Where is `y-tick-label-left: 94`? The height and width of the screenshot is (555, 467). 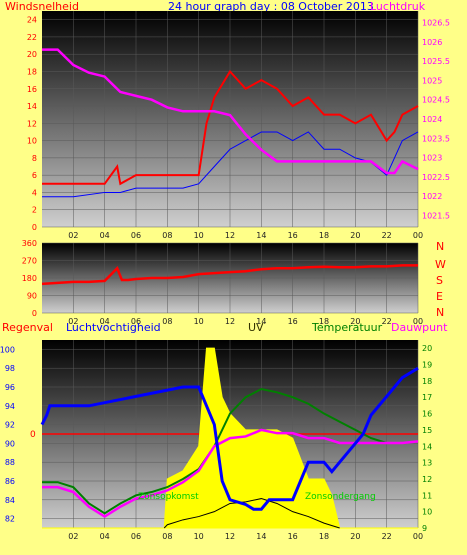 y-tick-label-left: 94 is located at coordinates (10, 406).